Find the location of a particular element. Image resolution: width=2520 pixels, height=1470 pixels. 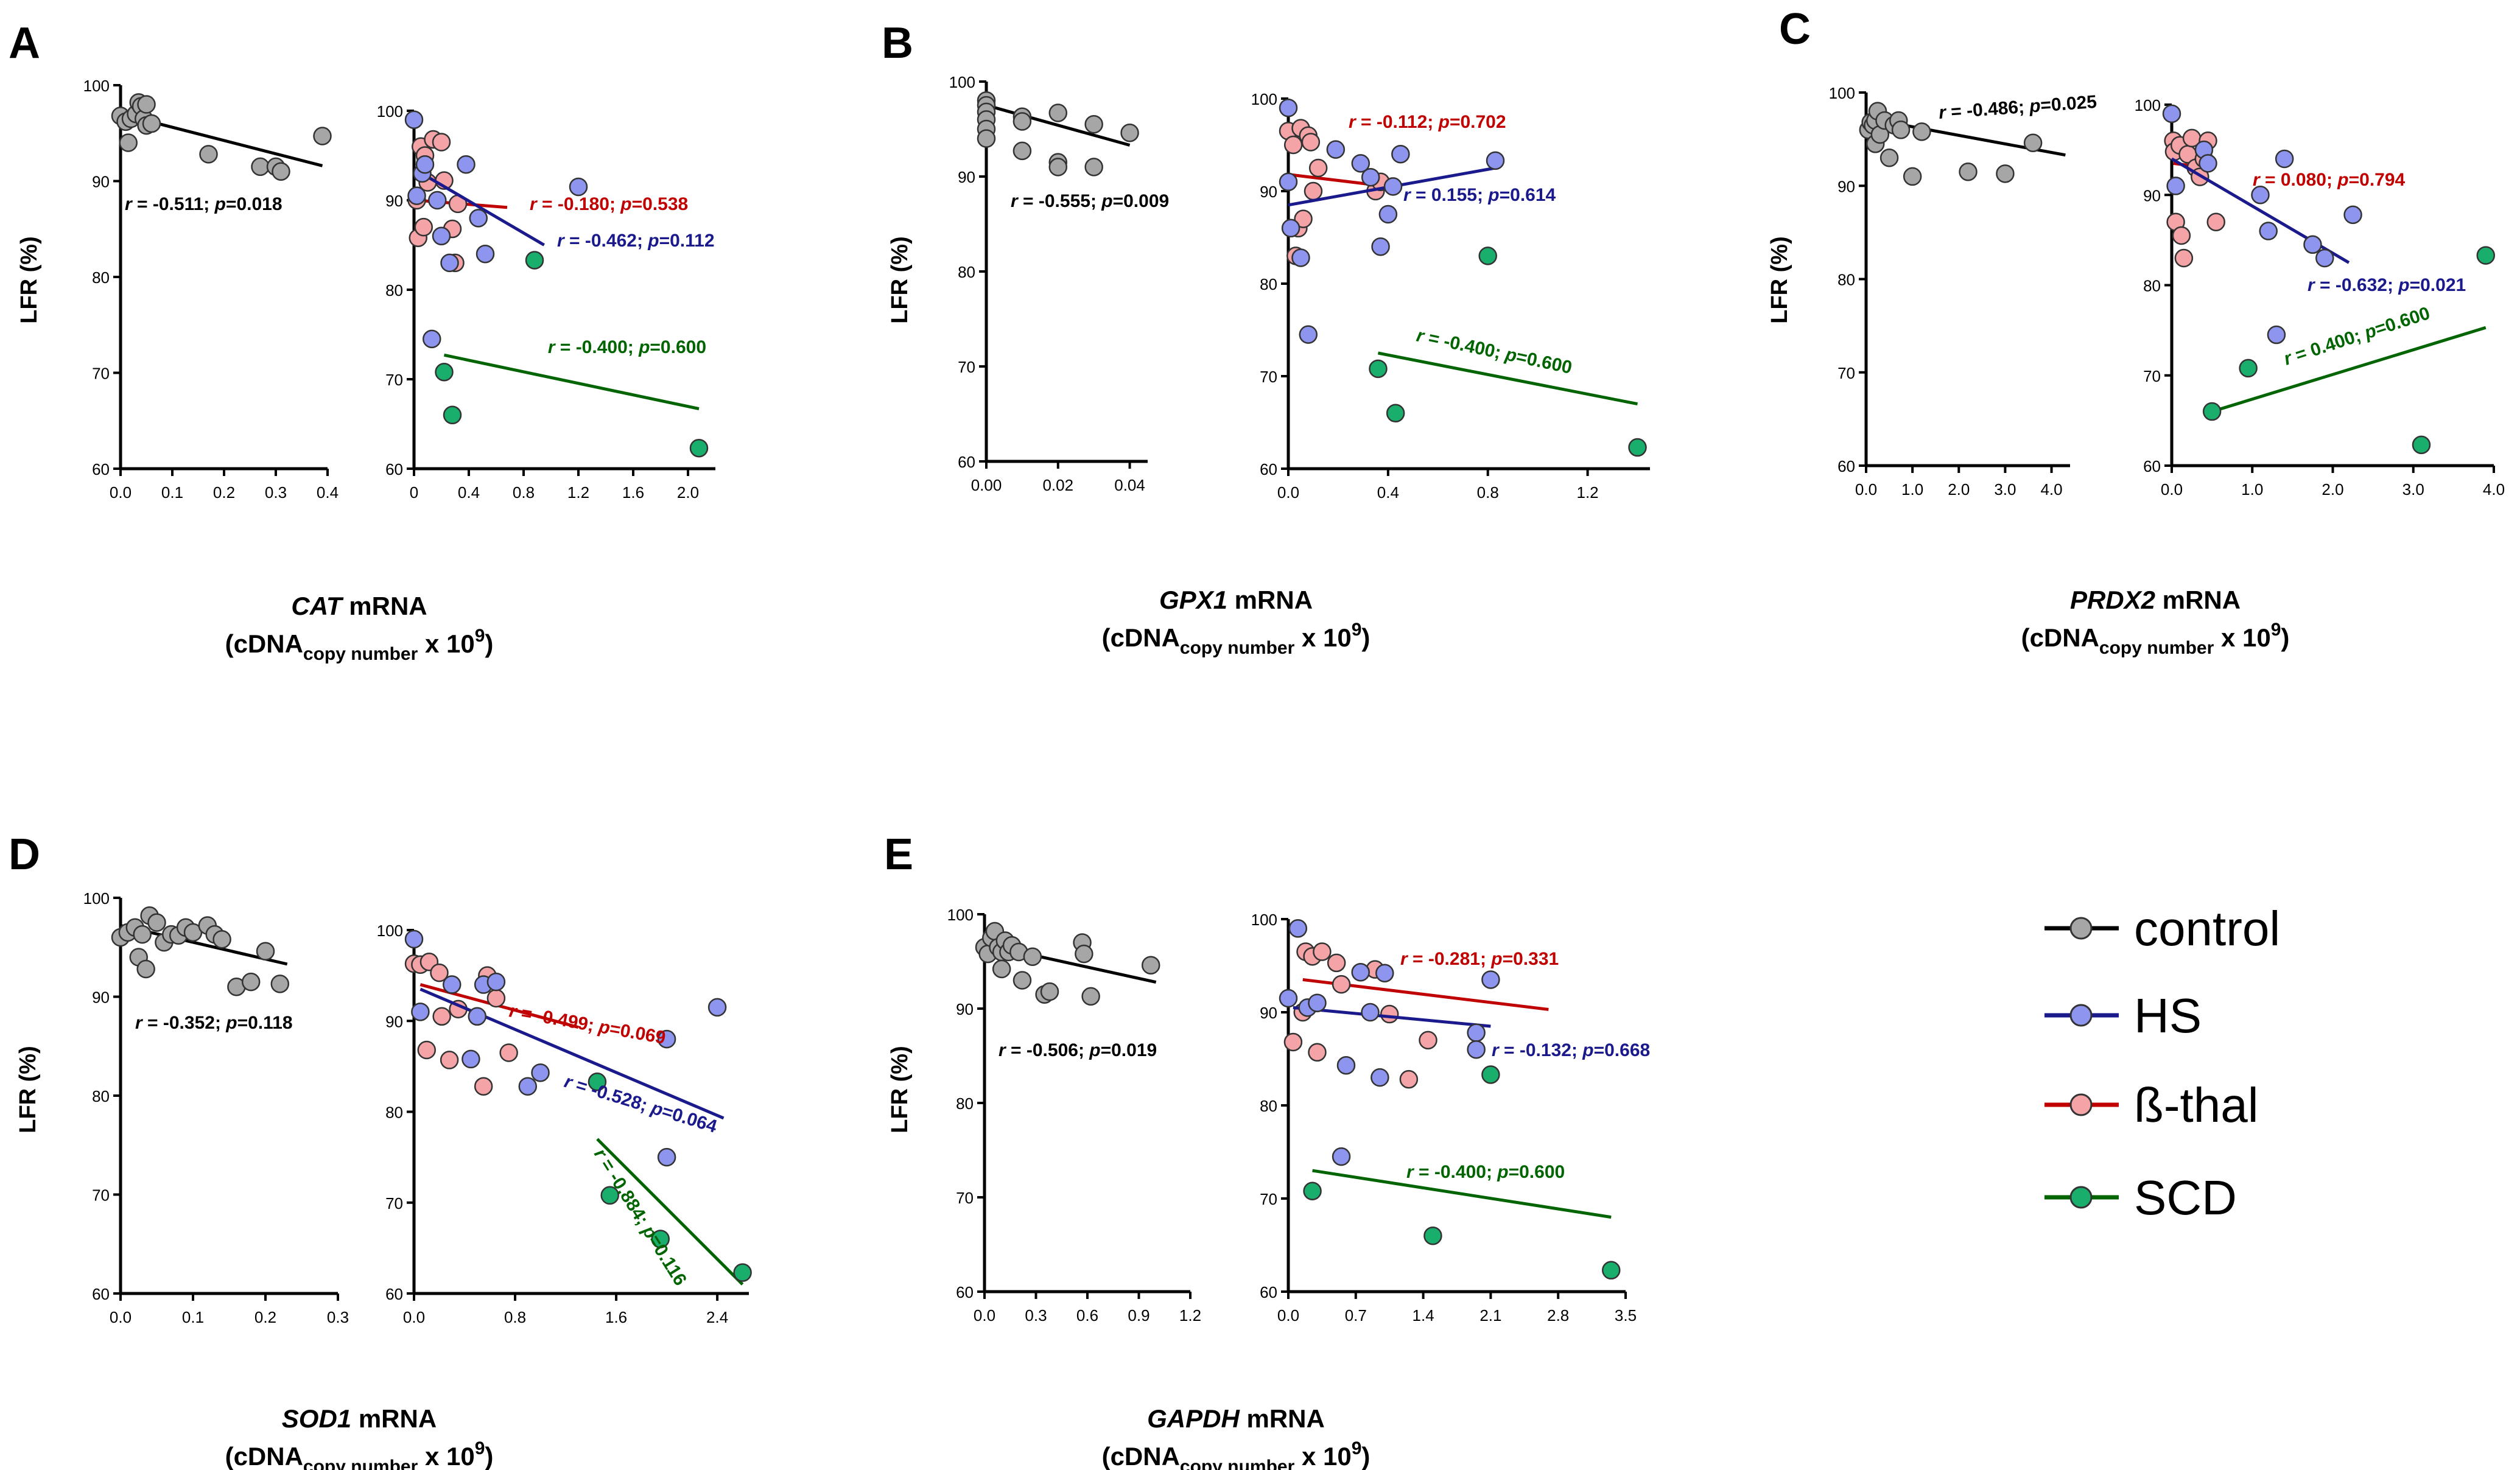

fit-line-SCD is located at coordinates (571, 381).